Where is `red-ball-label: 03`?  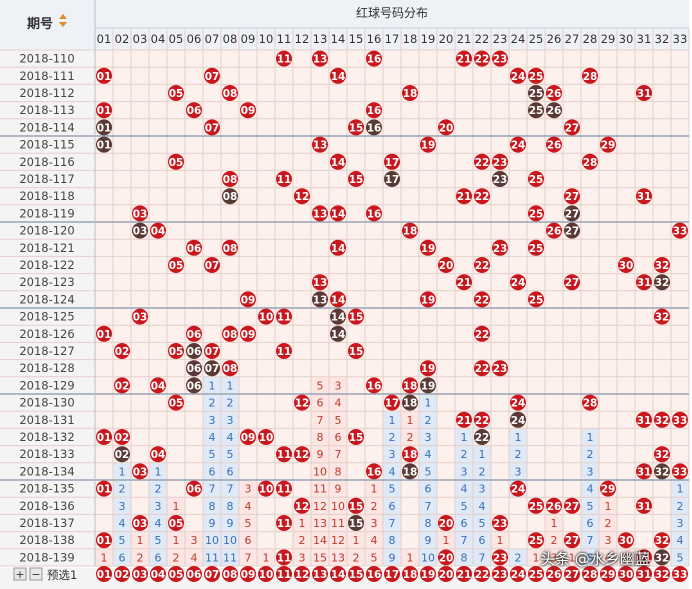
red-ball-label: 03 is located at coordinates (140, 472).